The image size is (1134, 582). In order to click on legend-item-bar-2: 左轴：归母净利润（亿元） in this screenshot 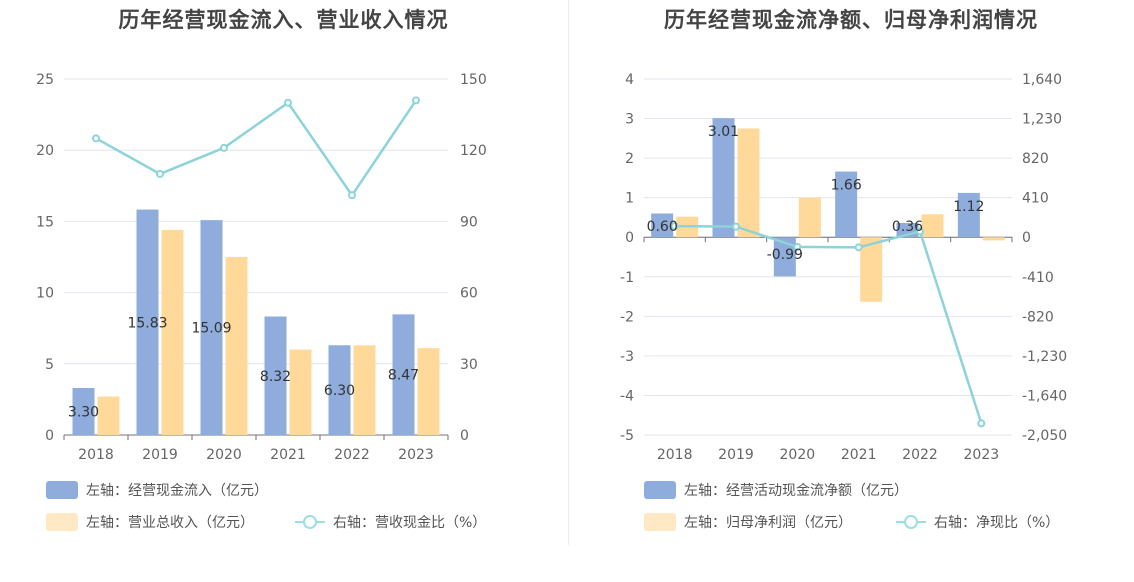, I will do `click(748, 522)`.